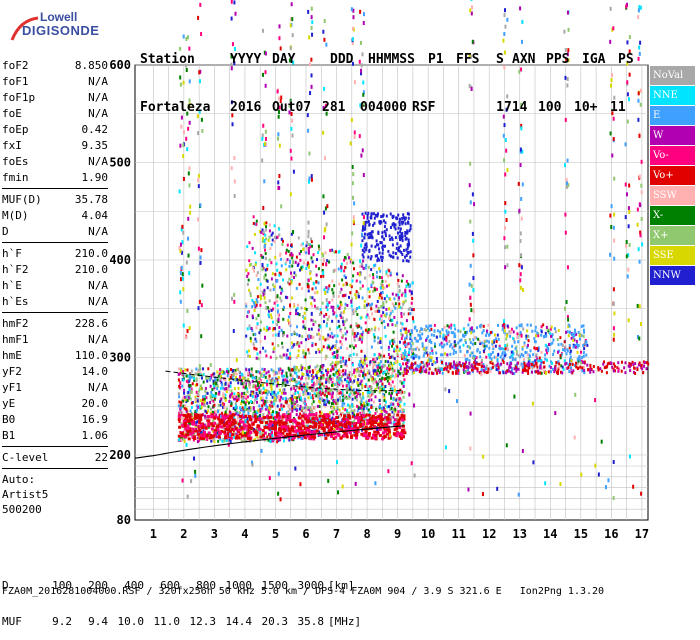 This screenshot has width=700, height=640. I want to click on param-row: M(D)4.04, so click(55, 216).